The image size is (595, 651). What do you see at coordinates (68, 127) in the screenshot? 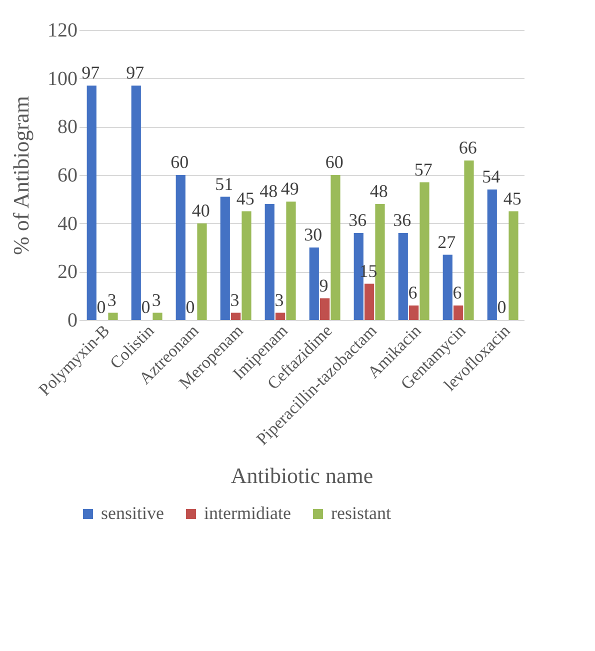
I see `y-tick-label: 80` at bounding box center [68, 127].